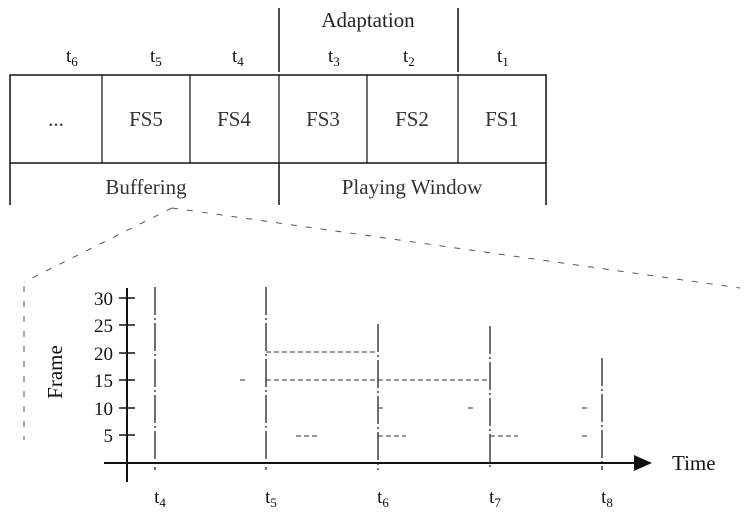  Describe the element at coordinates (414, 394) in the screenshot. I see `level-lines` at that location.